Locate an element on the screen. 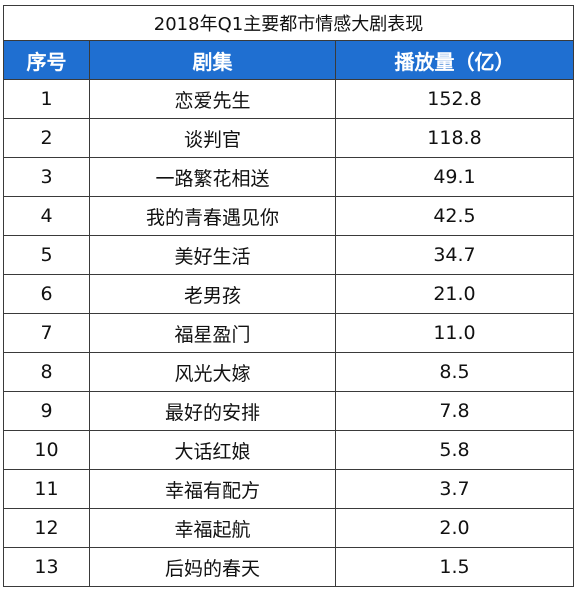 The height and width of the screenshot is (595, 577). drama-name-cell: 我的青春遇见你 is located at coordinates (212, 216).